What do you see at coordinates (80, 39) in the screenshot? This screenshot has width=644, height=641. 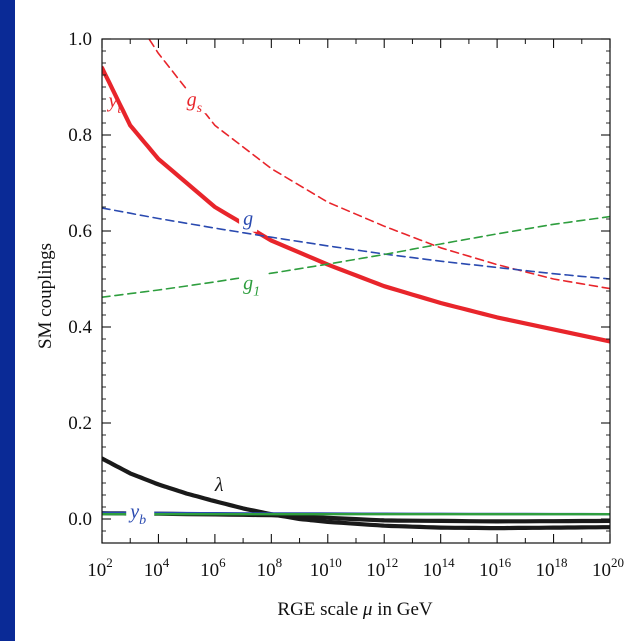 I see `y-tick-label: 1.0` at bounding box center [80, 39].